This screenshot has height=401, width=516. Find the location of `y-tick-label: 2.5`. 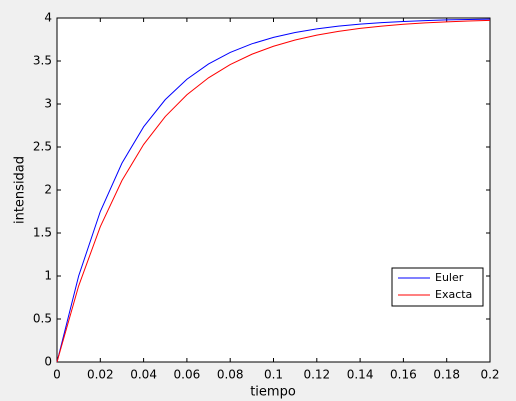

y-tick-label: 2.5 is located at coordinates (42, 147).